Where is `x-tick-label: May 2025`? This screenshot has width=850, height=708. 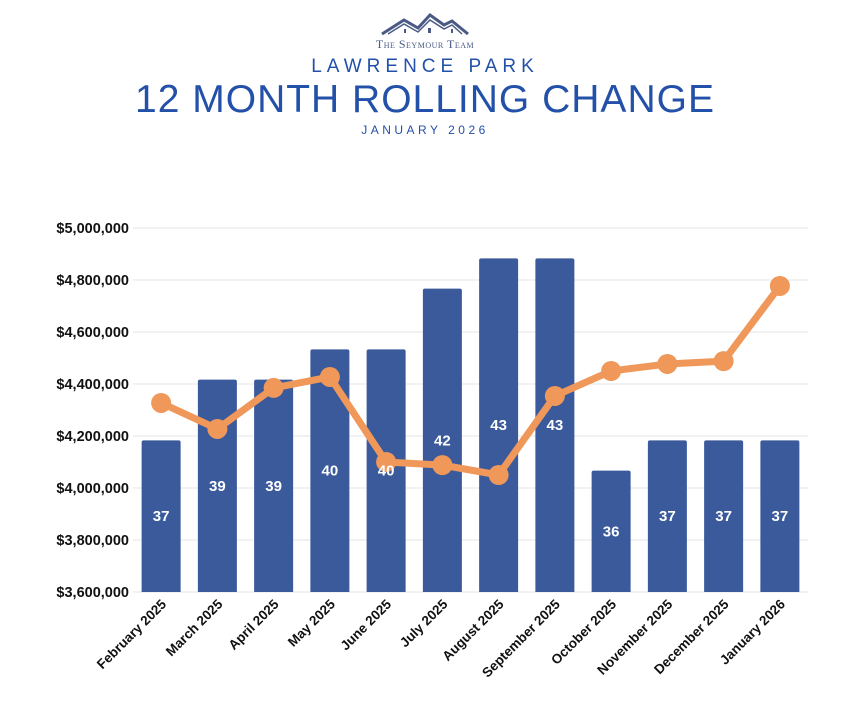 x-tick-label: May 2025 is located at coordinates (311, 622).